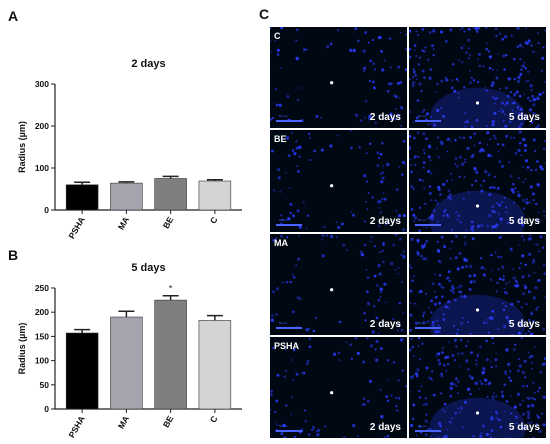  Describe the element at coordinates (42, 336) in the screenshot. I see `y-tick-label: 150` at that location.